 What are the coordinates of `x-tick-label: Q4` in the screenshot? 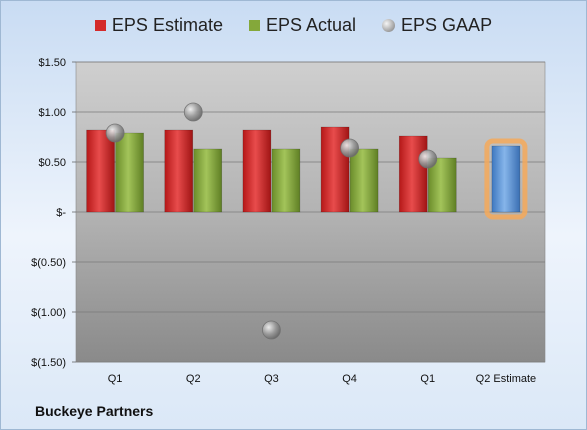 It's located at (349, 379).